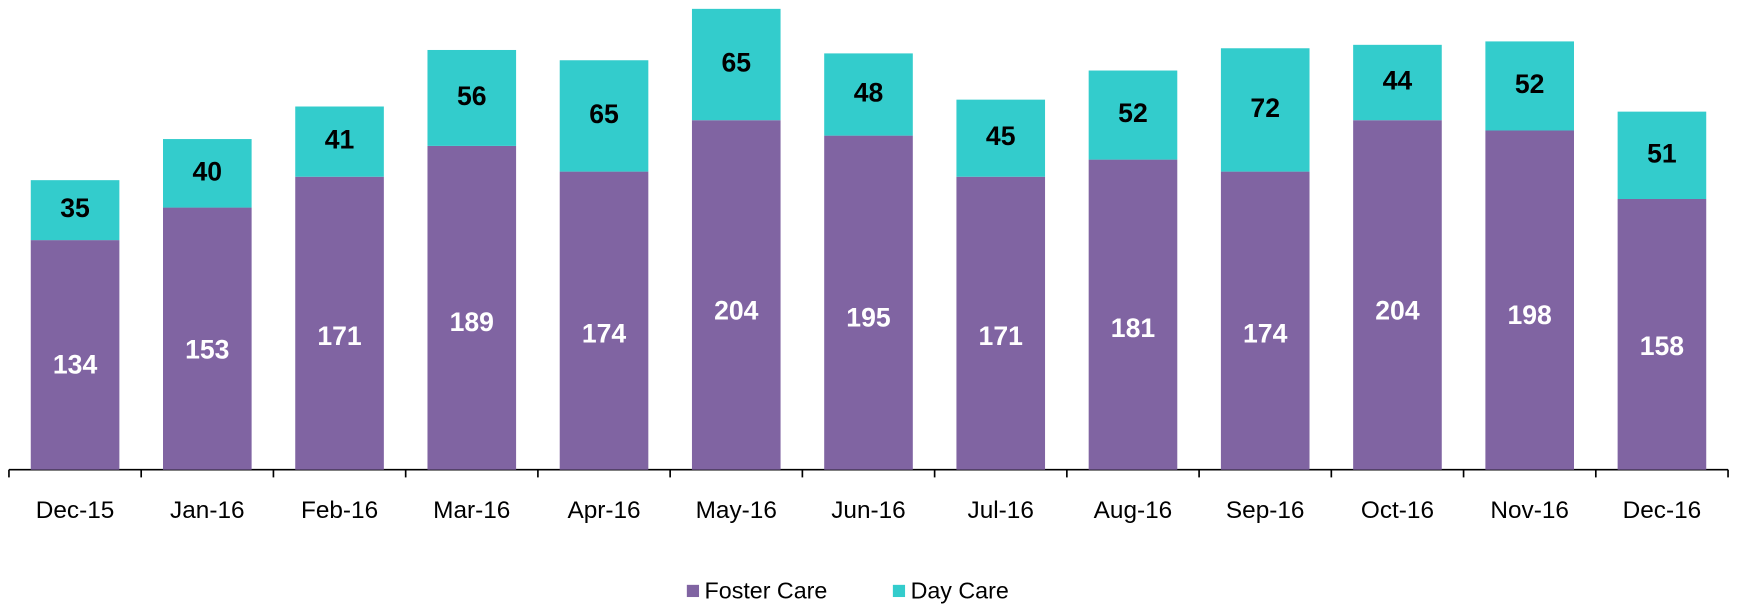  What do you see at coordinates (207, 510) in the screenshot?
I see `x-tick-label: Jan-16` at bounding box center [207, 510].